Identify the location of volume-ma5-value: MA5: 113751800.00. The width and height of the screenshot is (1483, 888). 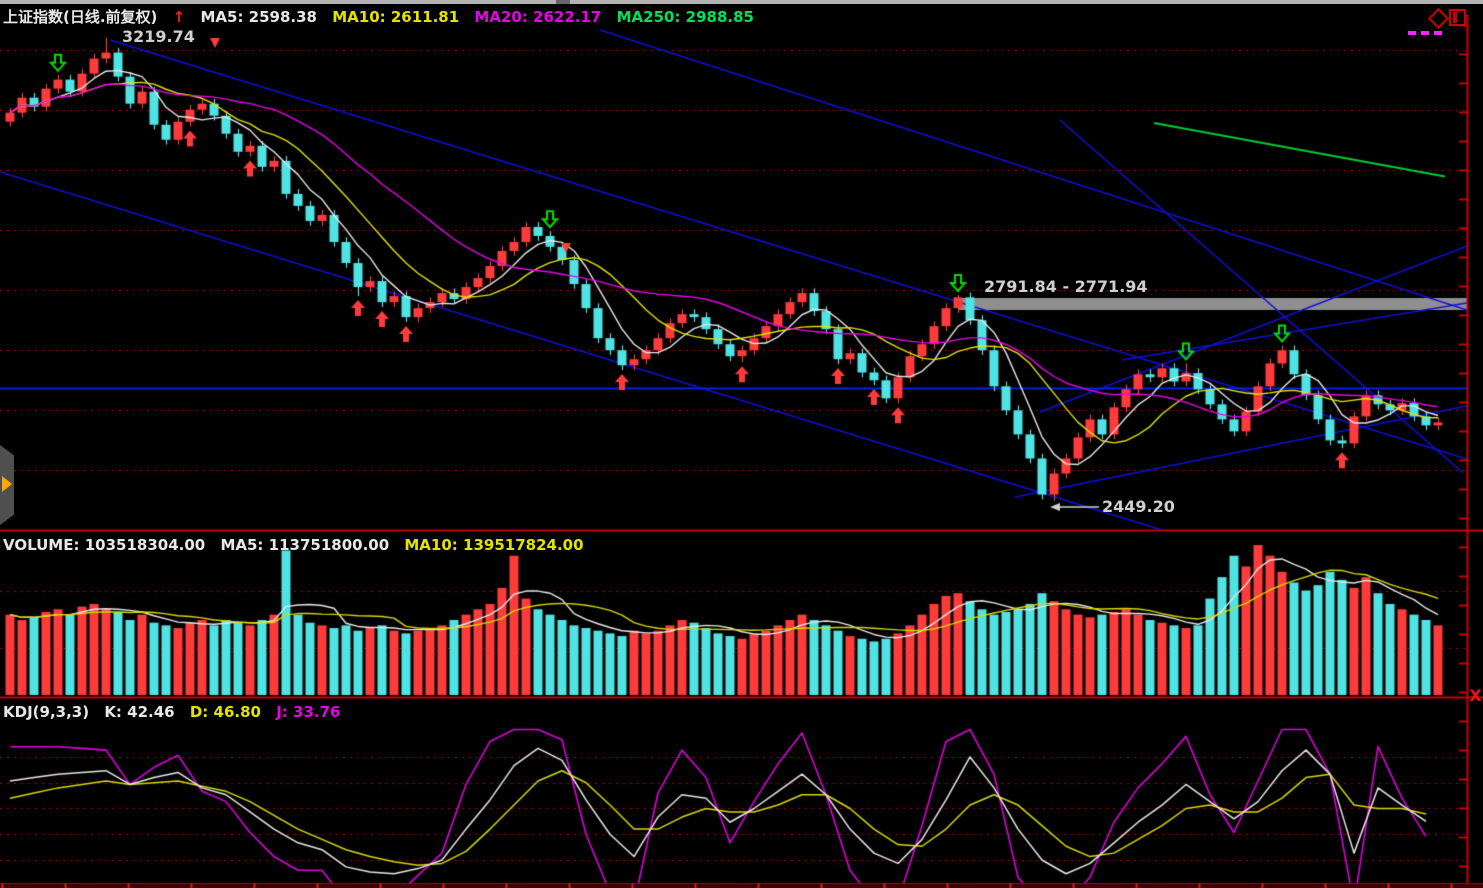
(305, 545).